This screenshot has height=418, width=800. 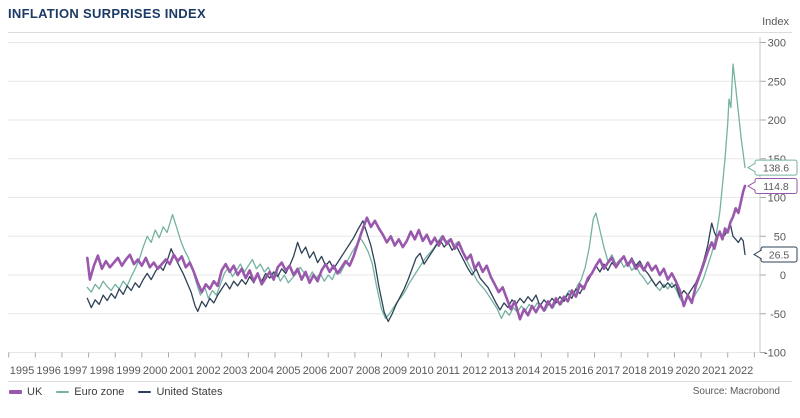 I want to click on end-value-callout-text: 138.6, so click(x=776, y=168).